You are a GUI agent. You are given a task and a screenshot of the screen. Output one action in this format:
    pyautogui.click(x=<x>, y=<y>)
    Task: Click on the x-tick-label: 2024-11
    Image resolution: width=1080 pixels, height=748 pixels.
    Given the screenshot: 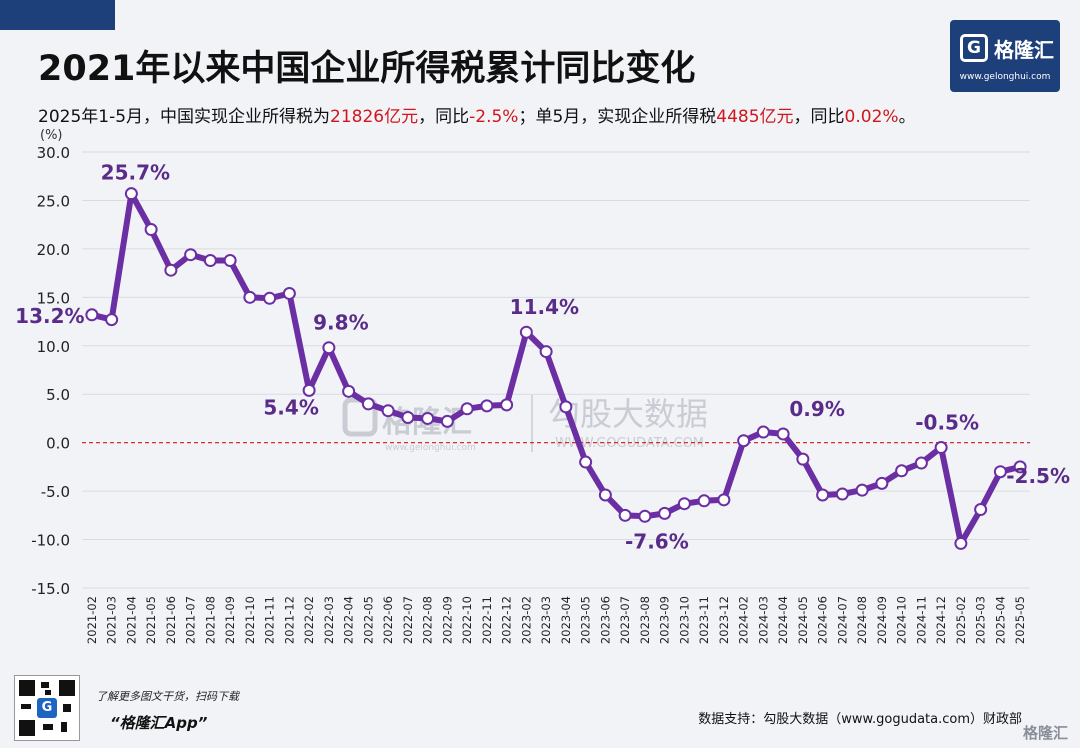 What is the action you would take?
    pyautogui.click(x=921, y=620)
    